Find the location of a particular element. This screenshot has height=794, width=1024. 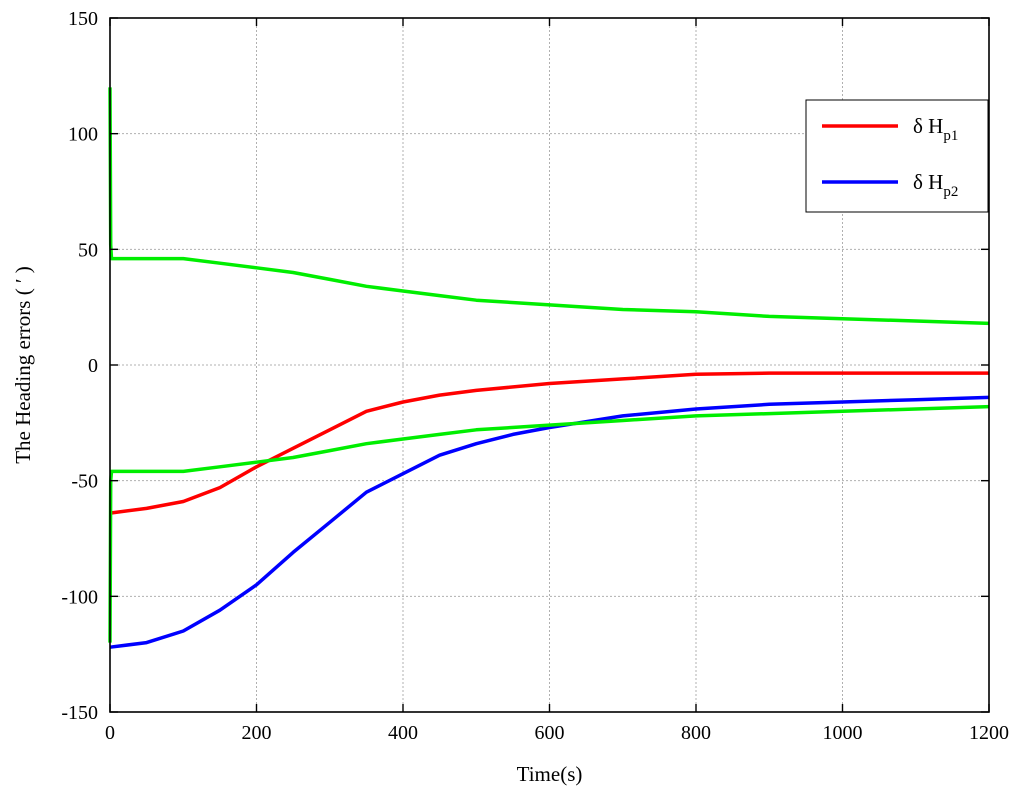

x-tick-label: 800 is located at coordinates (696, 733).